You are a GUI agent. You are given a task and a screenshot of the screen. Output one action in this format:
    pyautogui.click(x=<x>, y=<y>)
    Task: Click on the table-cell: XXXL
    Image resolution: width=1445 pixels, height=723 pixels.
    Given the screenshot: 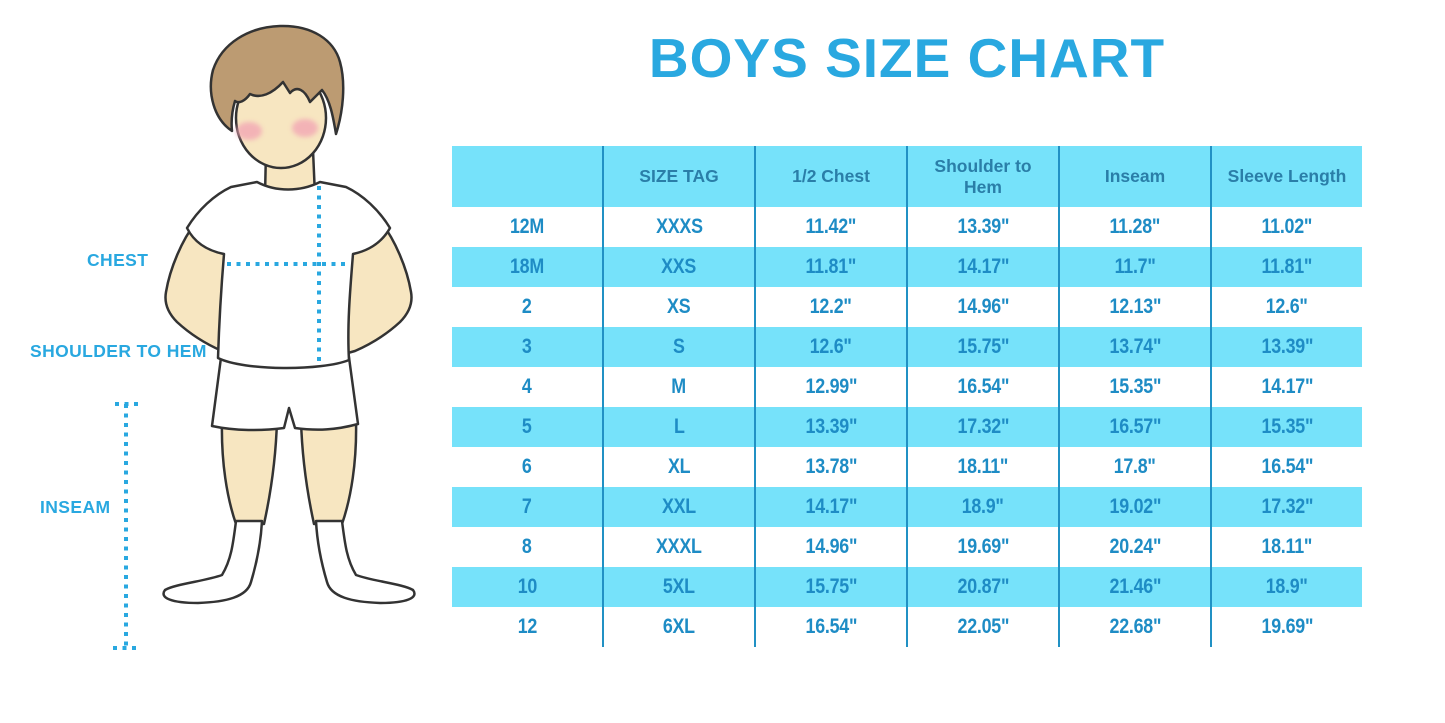 What is the action you would take?
    pyautogui.click(x=678, y=547)
    